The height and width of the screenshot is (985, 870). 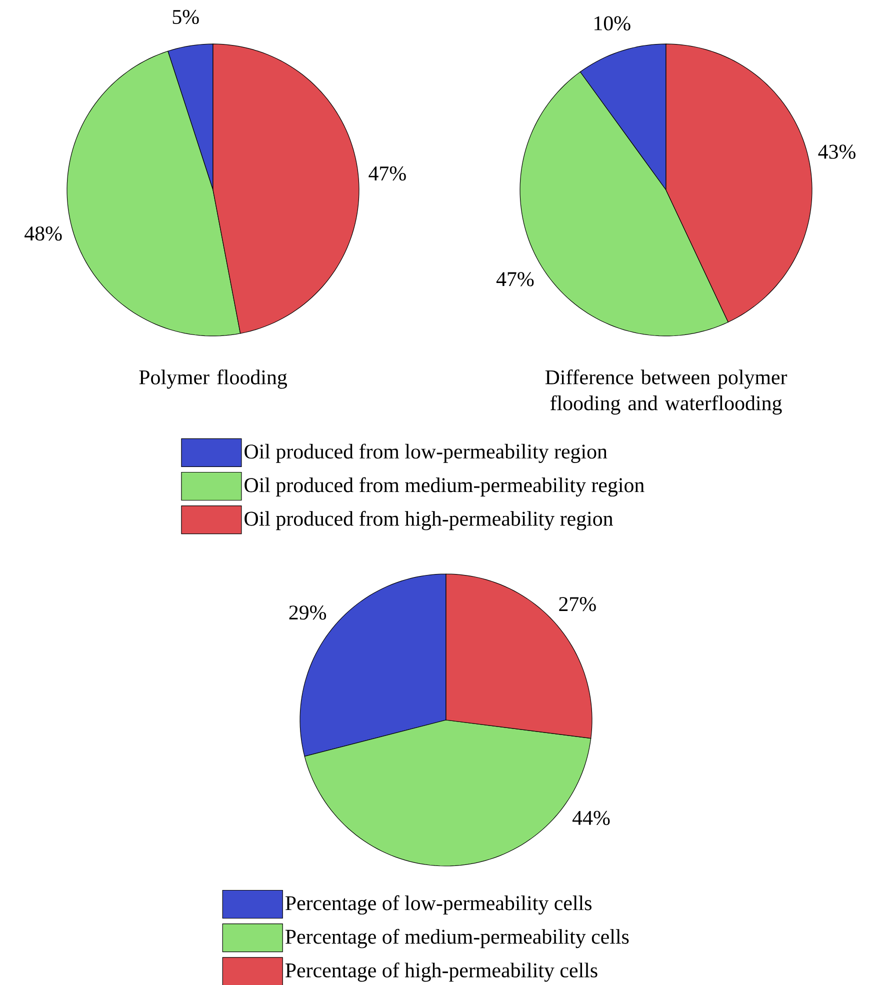 I want to click on legend-label: Oil produced from high-permeability region, so click(x=428, y=520).